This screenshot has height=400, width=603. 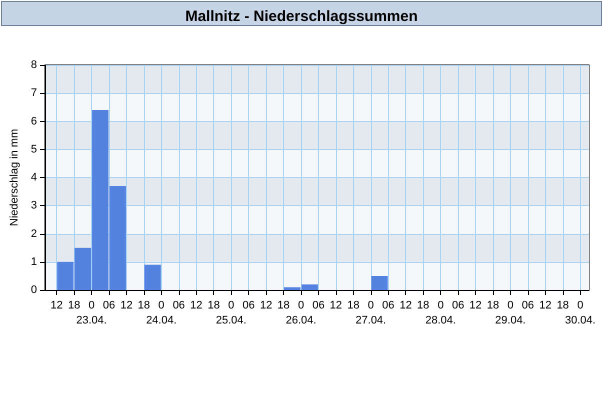 What do you see at coordinates (33, 149) in the screenshot?
I see `y-tick-label: 5` at bounding box center [33, 149].